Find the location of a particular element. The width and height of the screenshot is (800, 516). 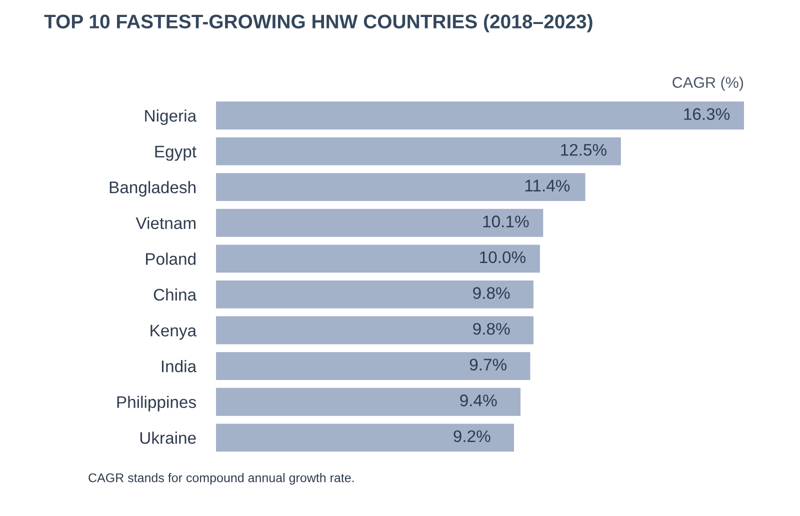

y-tick-label: Bangladesh is located at coordinates (153, 189).